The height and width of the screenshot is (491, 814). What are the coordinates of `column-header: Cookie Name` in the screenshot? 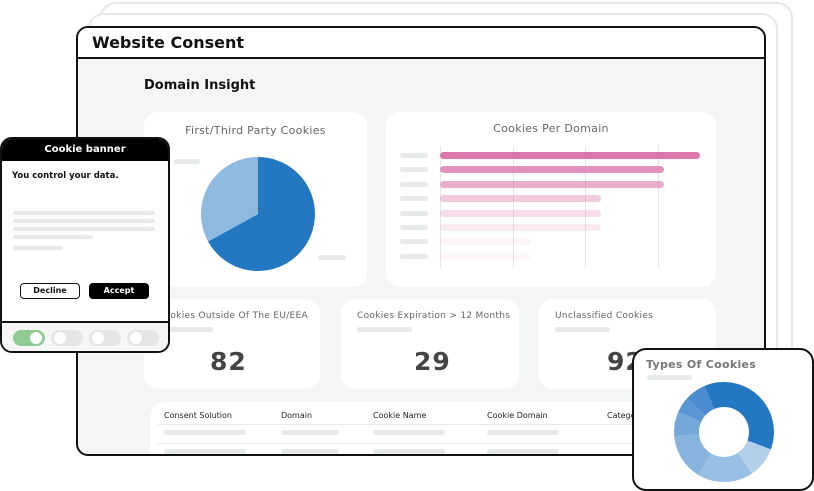 It's located at (400, 415).